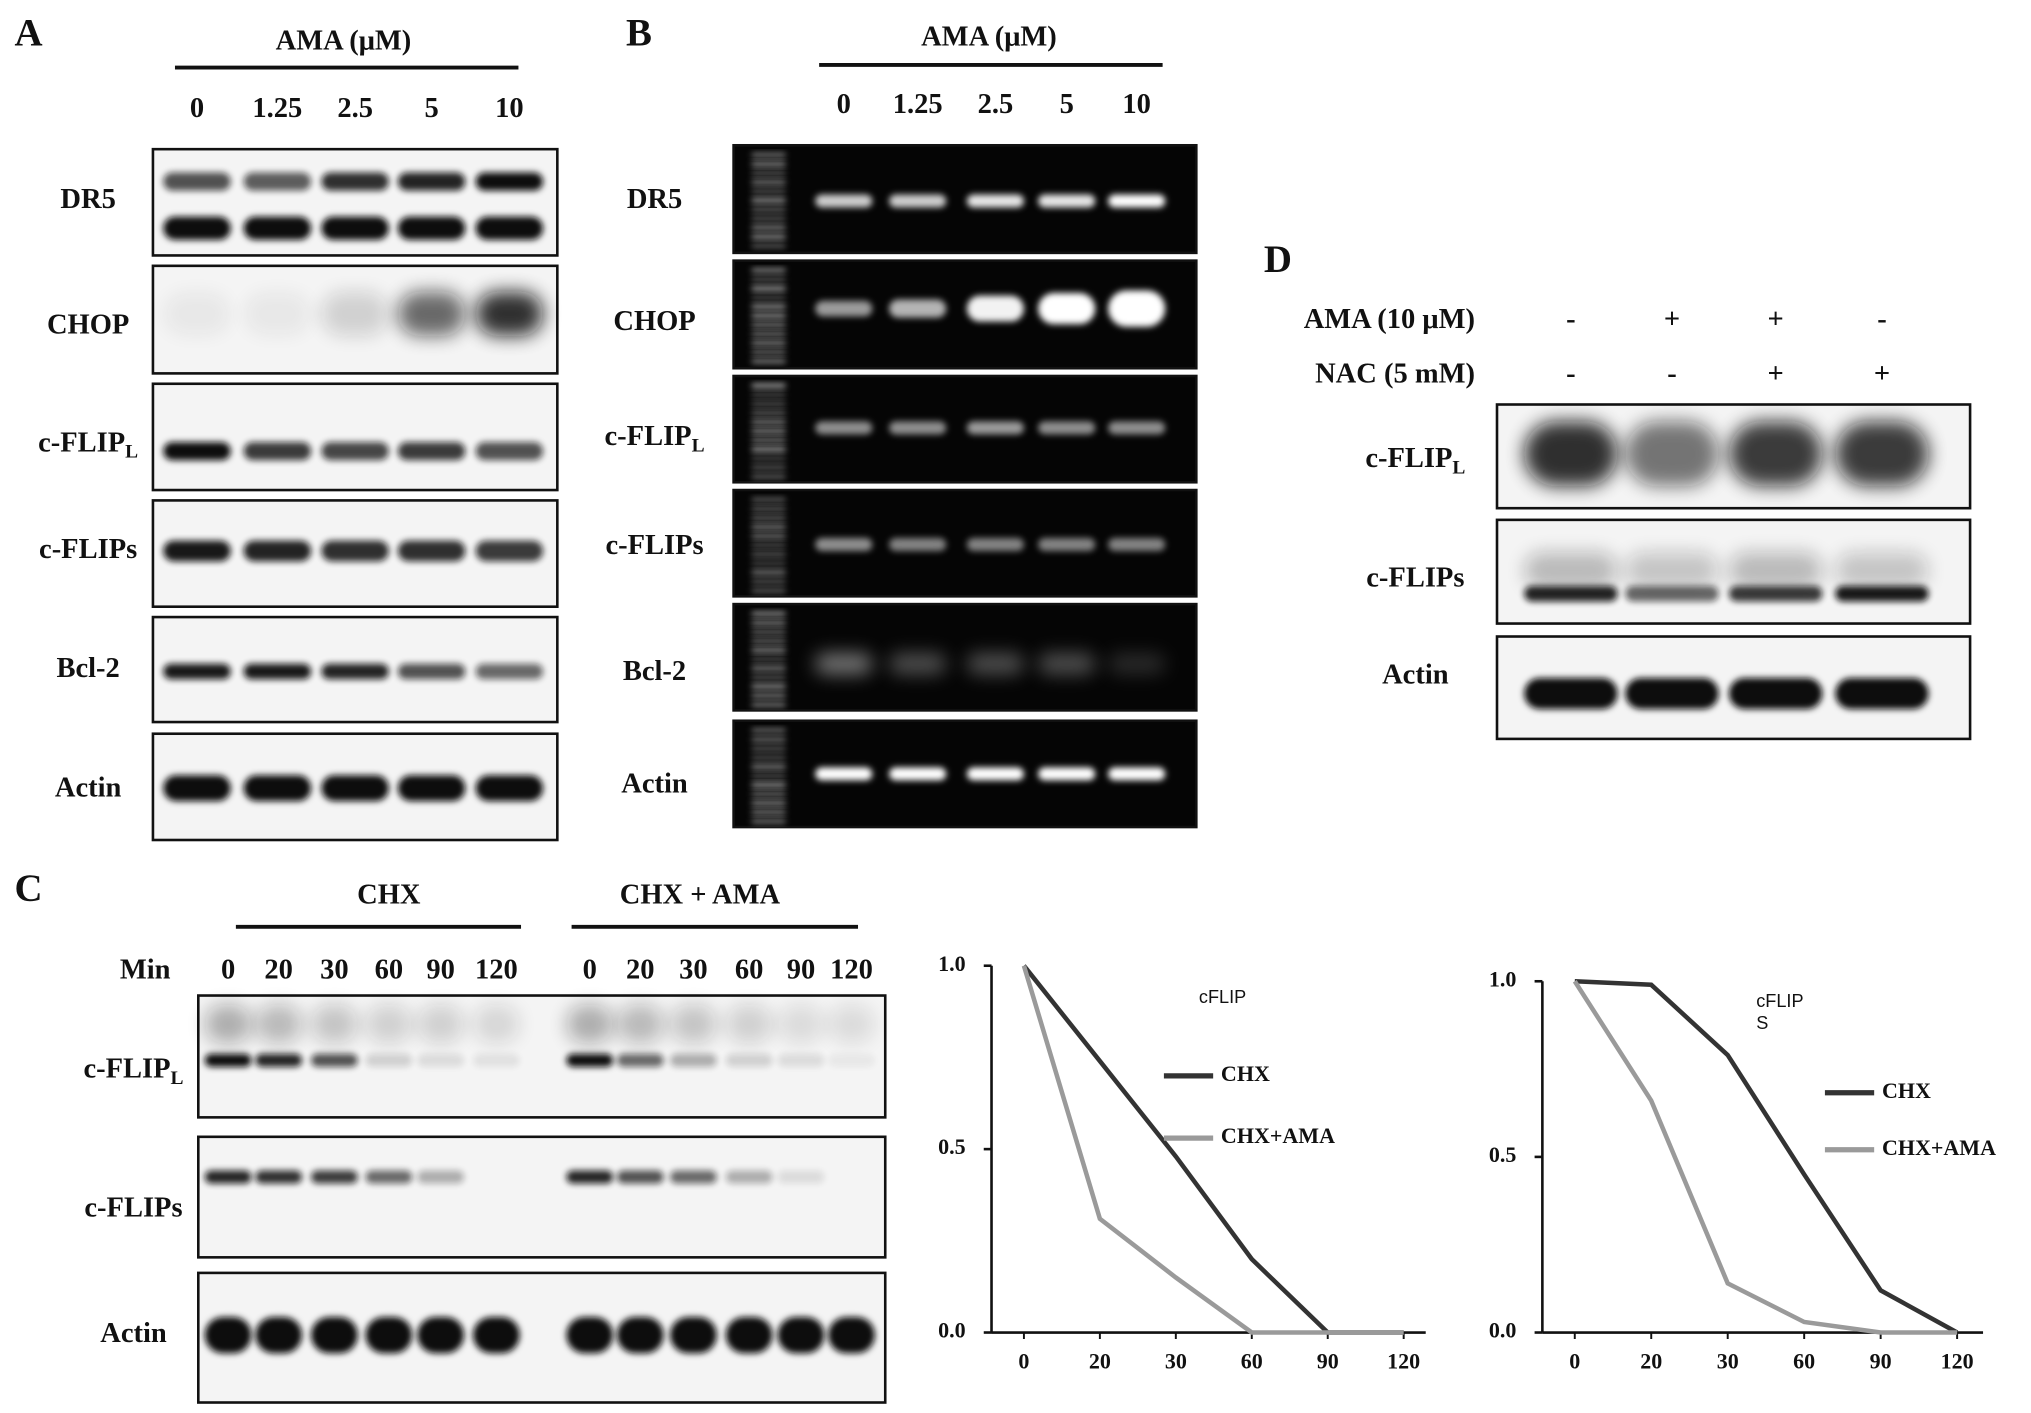 The height and width of the screenshot is (1413, 2031). I want to click on lane-label: 10, so click(1136, 104).